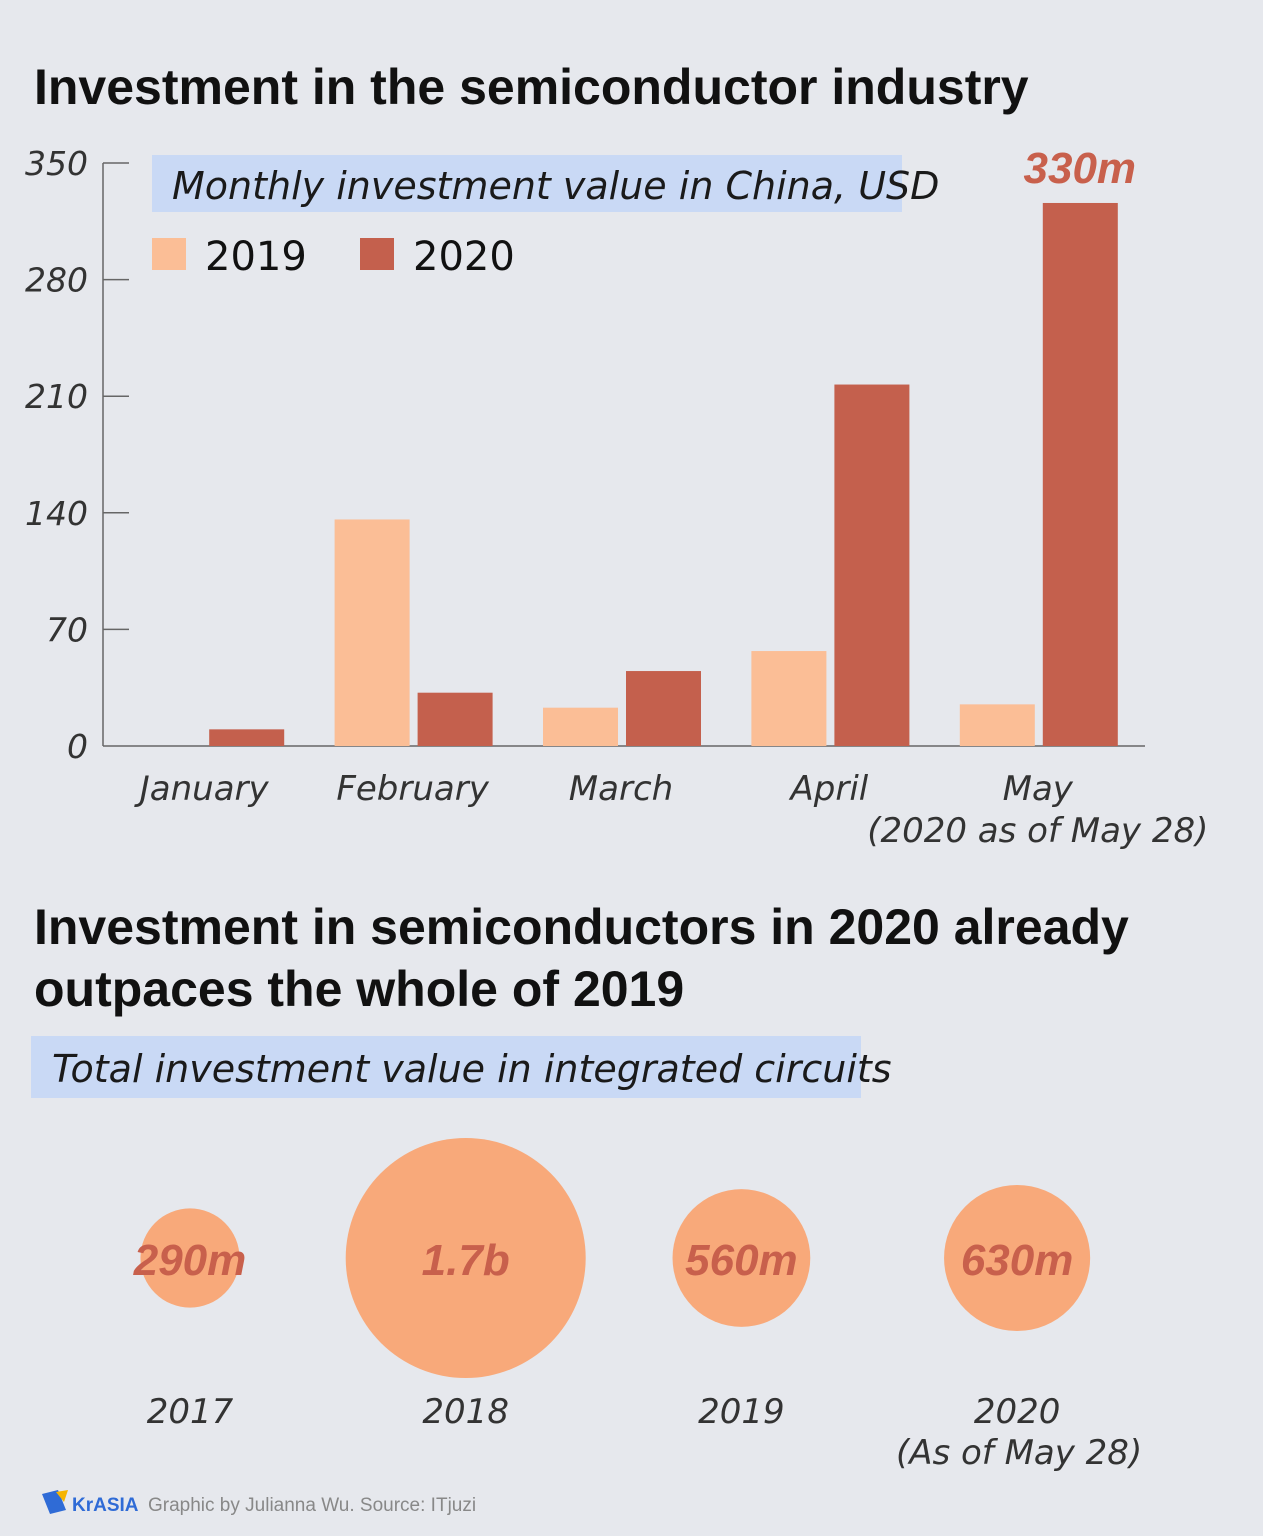 This screenshot has width=1263, height=1536. I want to click on bubble-2020, so click(1017, 1258).